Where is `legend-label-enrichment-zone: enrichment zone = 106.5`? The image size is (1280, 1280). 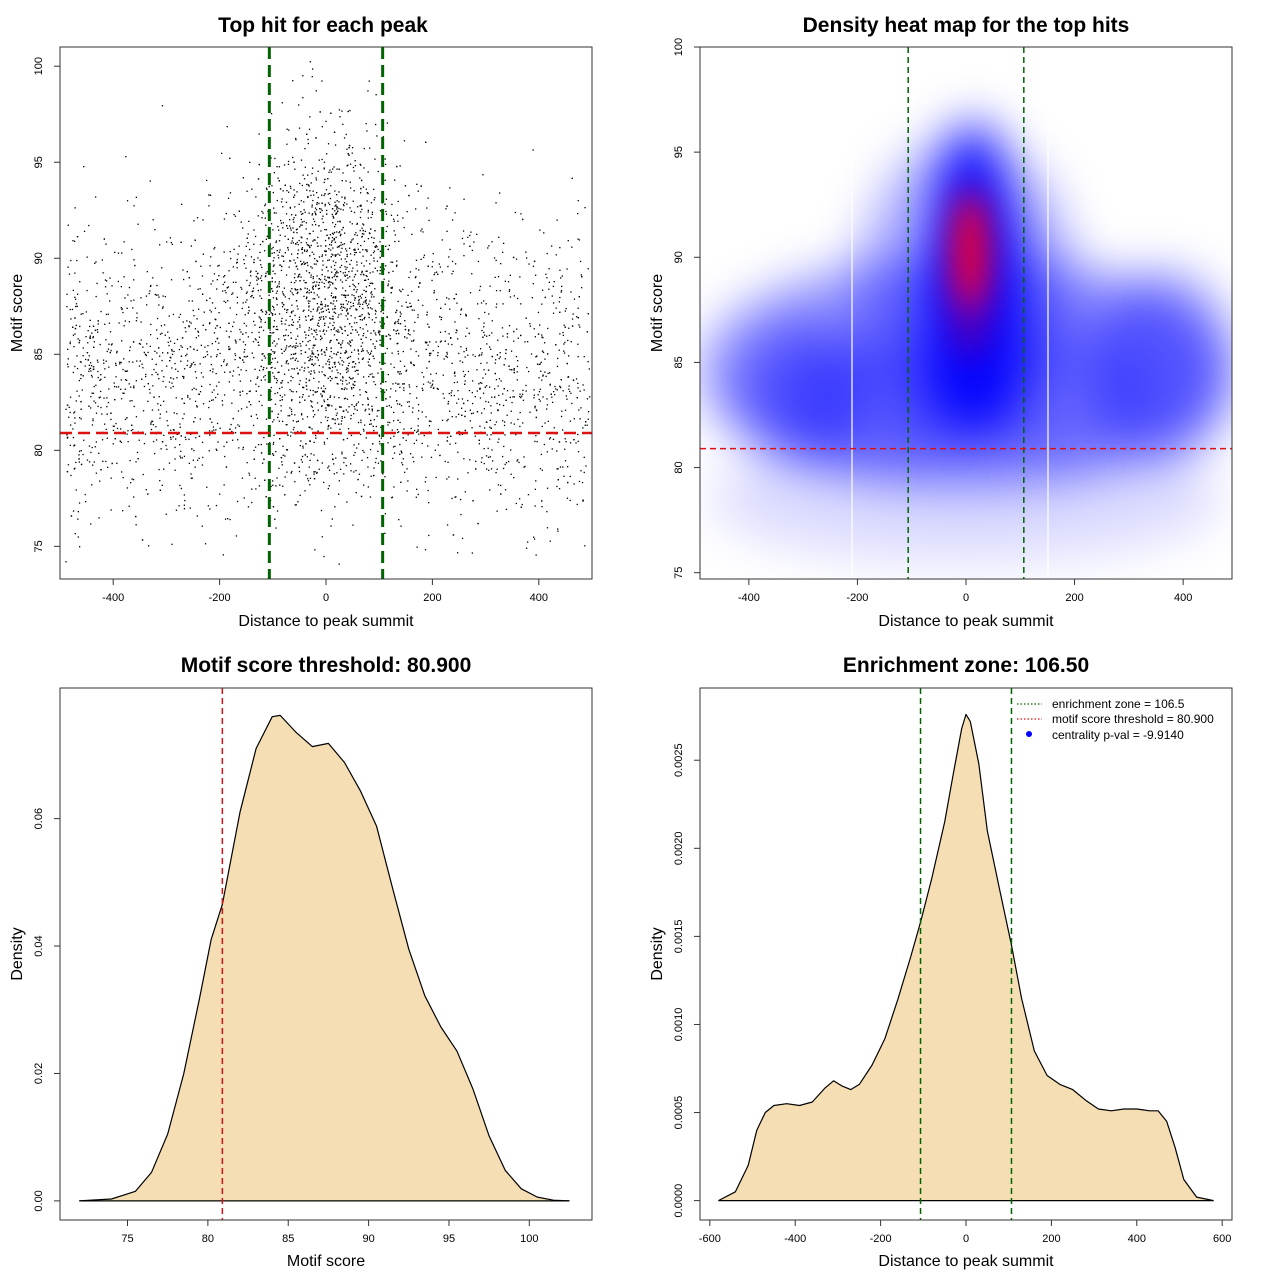
legend-label-enrichment-zone: enrichment zone = 106.5 is located at coordinates (1118, 704).